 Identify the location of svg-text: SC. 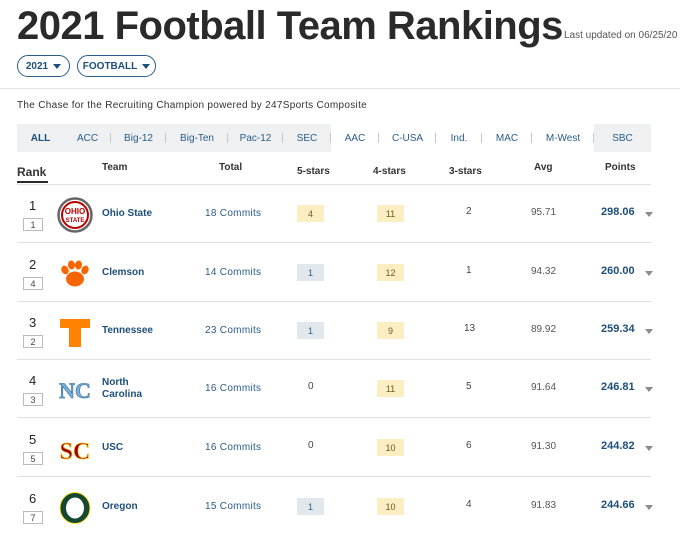
(75, 452).